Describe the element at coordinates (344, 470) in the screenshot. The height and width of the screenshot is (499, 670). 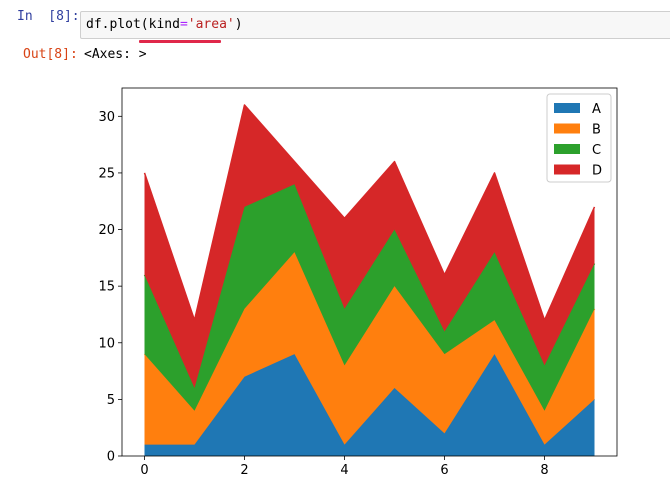
I see `x-tick-label: 4` at that location.